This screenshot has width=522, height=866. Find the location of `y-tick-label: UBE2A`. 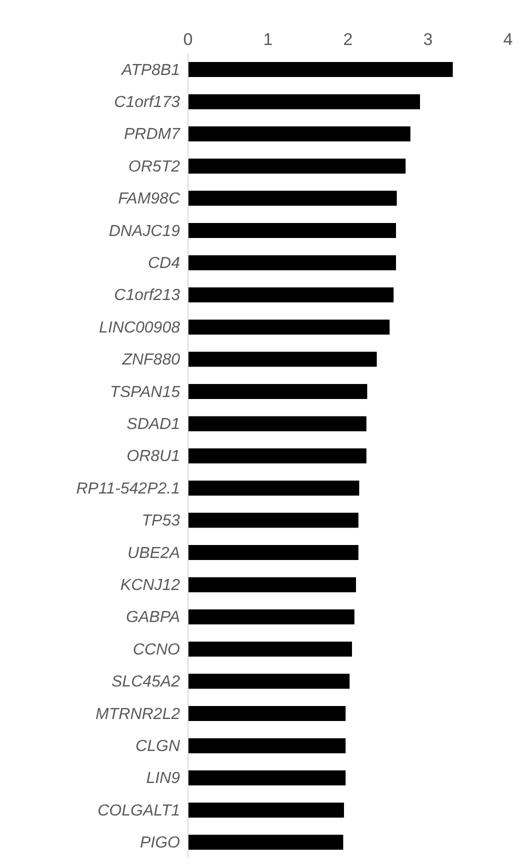

y-tick-label: UBE2A is located at coordinates (154, 553).